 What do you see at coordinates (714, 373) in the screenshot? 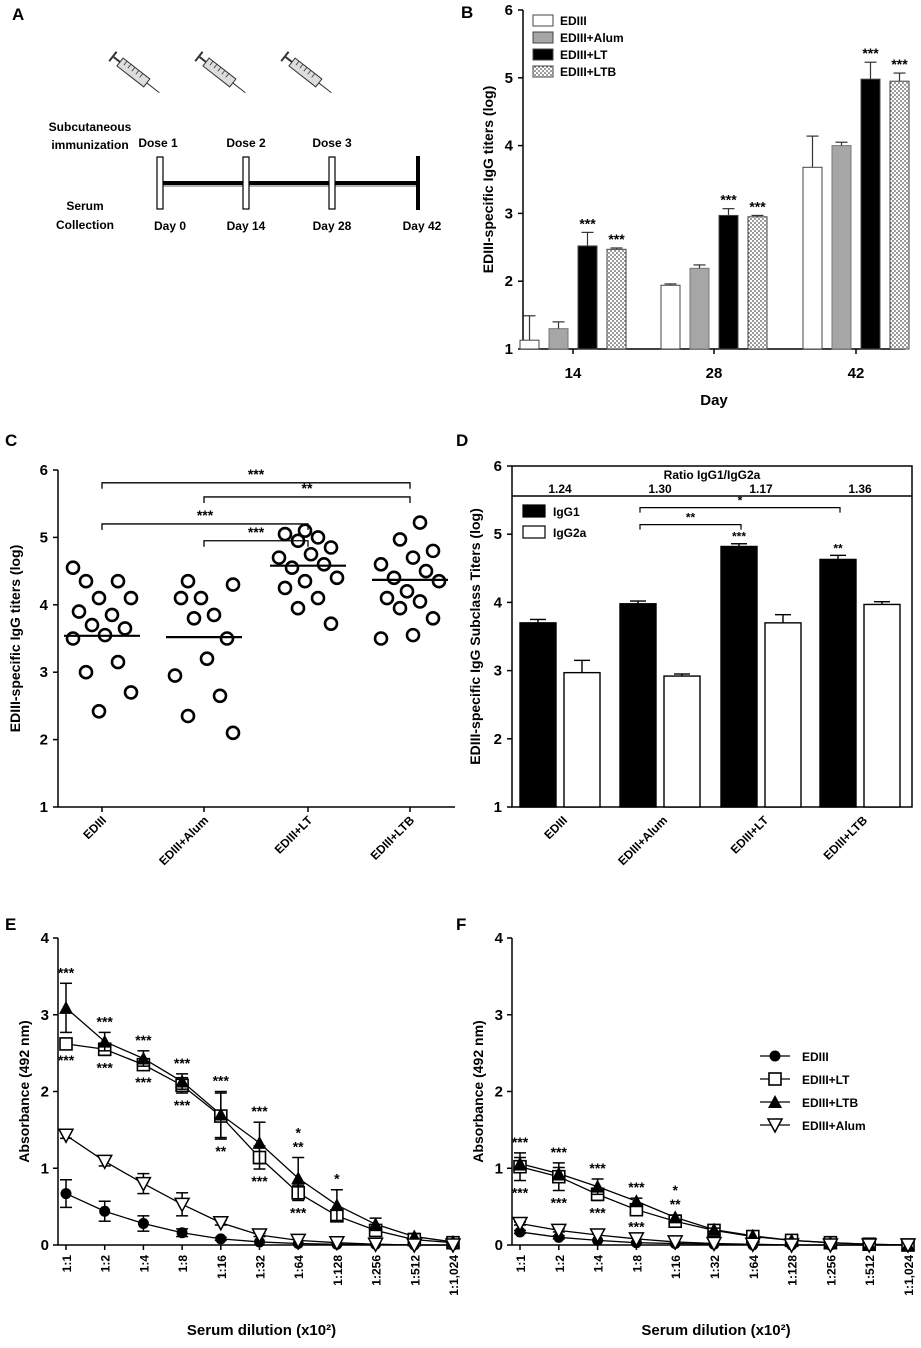
I see `x-tick-label: 28` at bounding box center [714, 373].